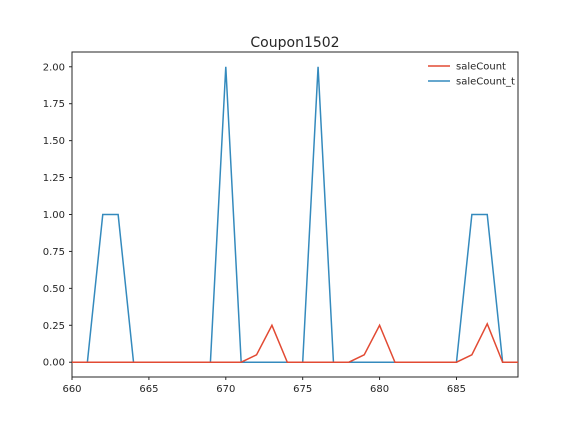  I want to click on legend-label: saleCount, so click(481, 67).